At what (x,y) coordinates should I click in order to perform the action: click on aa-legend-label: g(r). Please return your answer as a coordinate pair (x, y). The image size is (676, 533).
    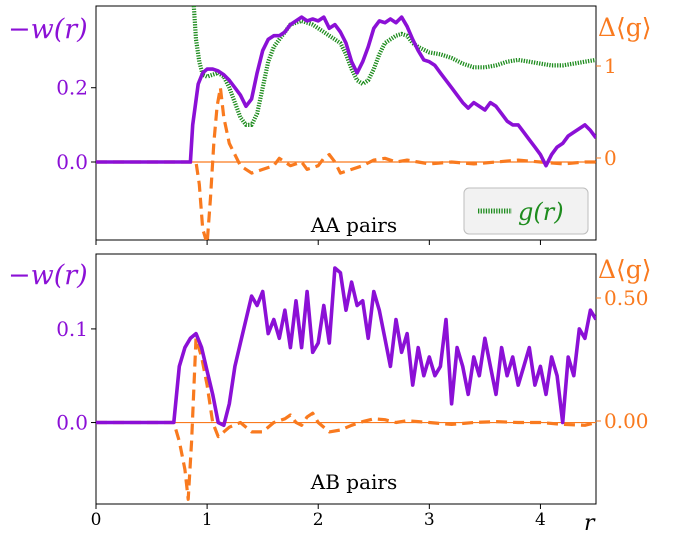
    Looking at the image, I should click on (541, 212).